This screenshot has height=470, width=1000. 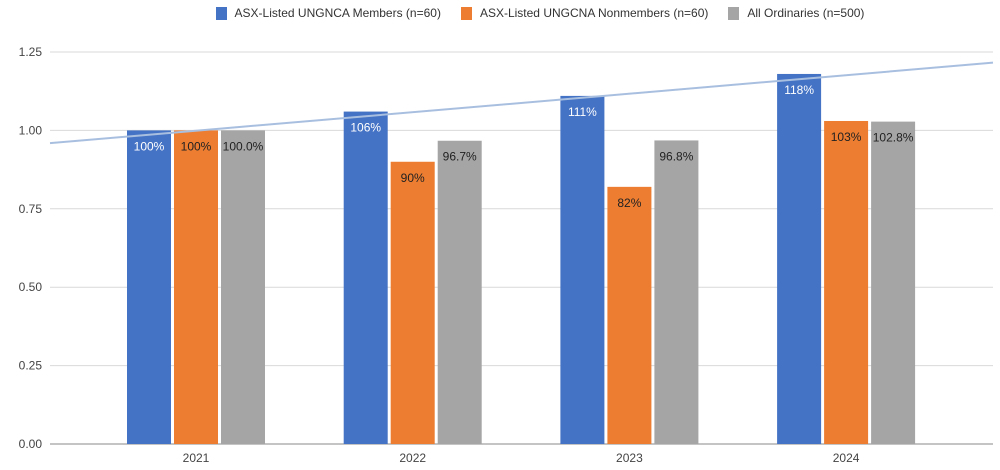 What do you see at coordinates (413, 178) in the screenshot?
I see `data-label: 90%` at bounding box center [413, 178].